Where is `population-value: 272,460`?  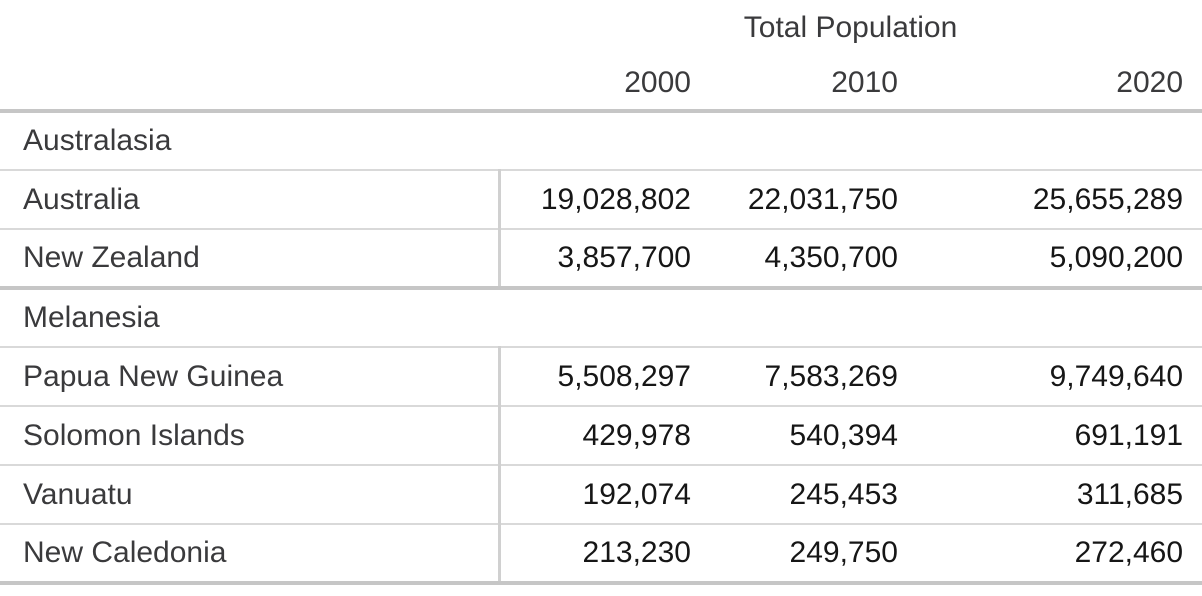
population-value: 272,460 is located at coordinates (1055, 554).